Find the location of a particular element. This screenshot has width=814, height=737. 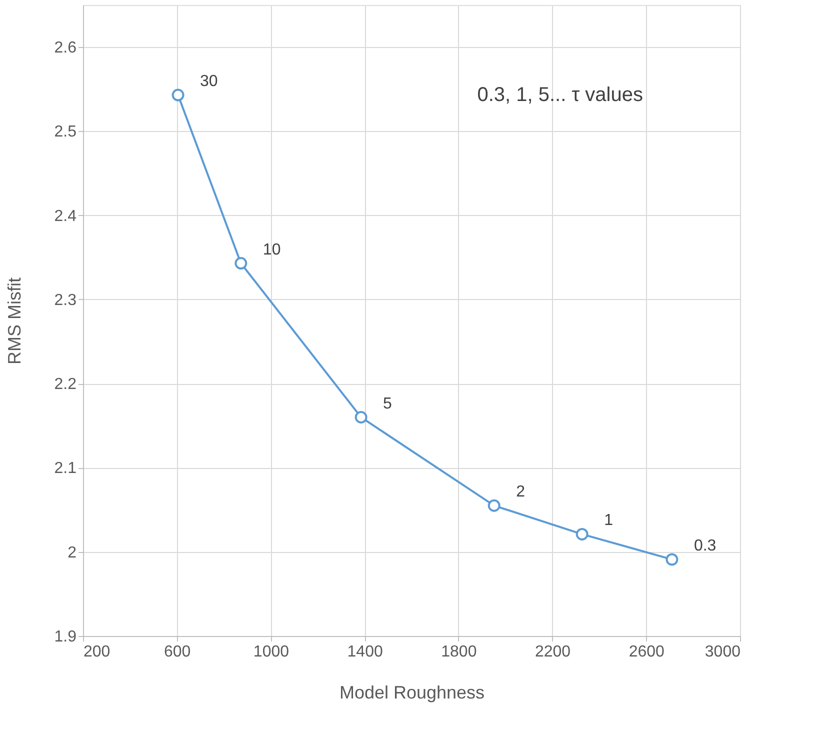

x-tick-label: 1400 is located at coordinates (365, 652).